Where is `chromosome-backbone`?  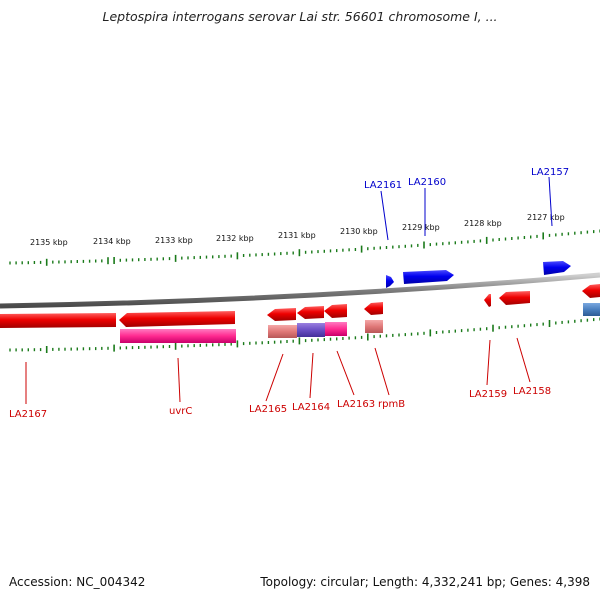
chromosome-backbone is located at coordinates (300, 290).